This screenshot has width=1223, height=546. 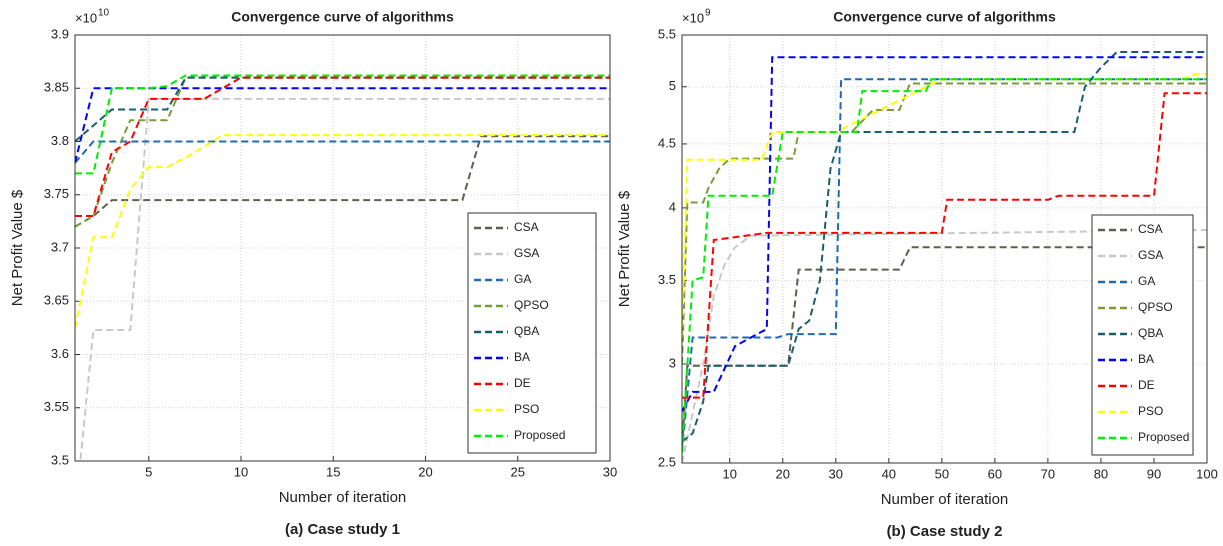 What do you see at coordinates (60, 33) in the screenshot?
I see `y-tick-label: 3.9` at bounding box center [60, 33].